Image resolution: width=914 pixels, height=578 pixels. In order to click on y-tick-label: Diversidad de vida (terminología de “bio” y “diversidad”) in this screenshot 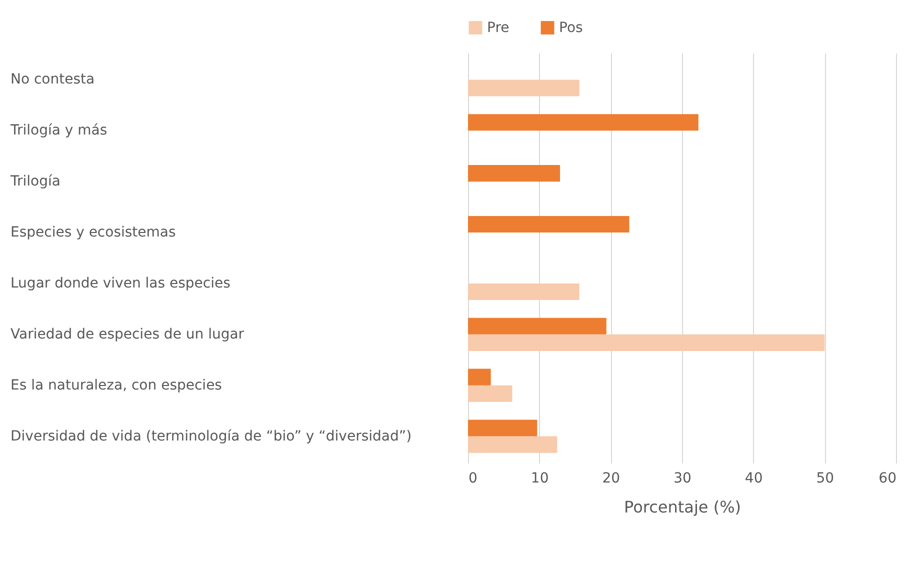, I will do `click(211, 436)`.